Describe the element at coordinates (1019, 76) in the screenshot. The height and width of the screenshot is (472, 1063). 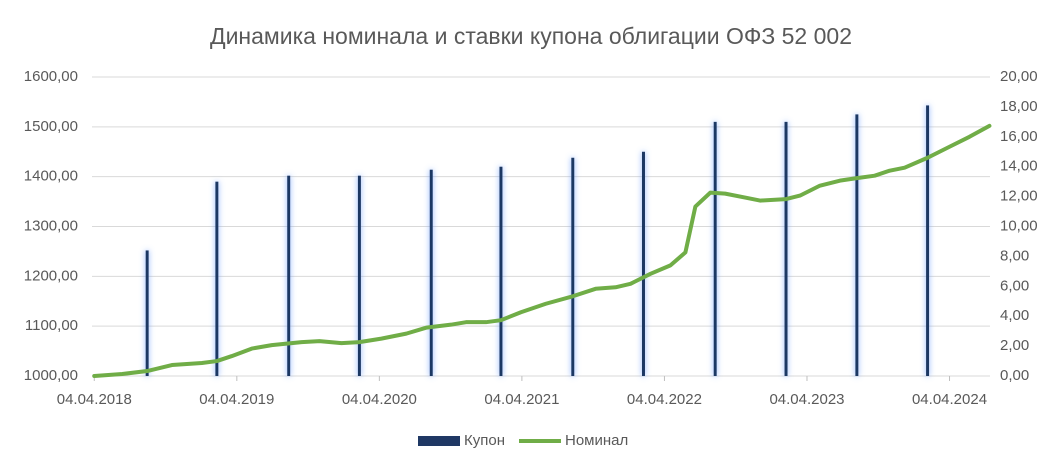
I see `y2-tick-label: 20,00` at that location.